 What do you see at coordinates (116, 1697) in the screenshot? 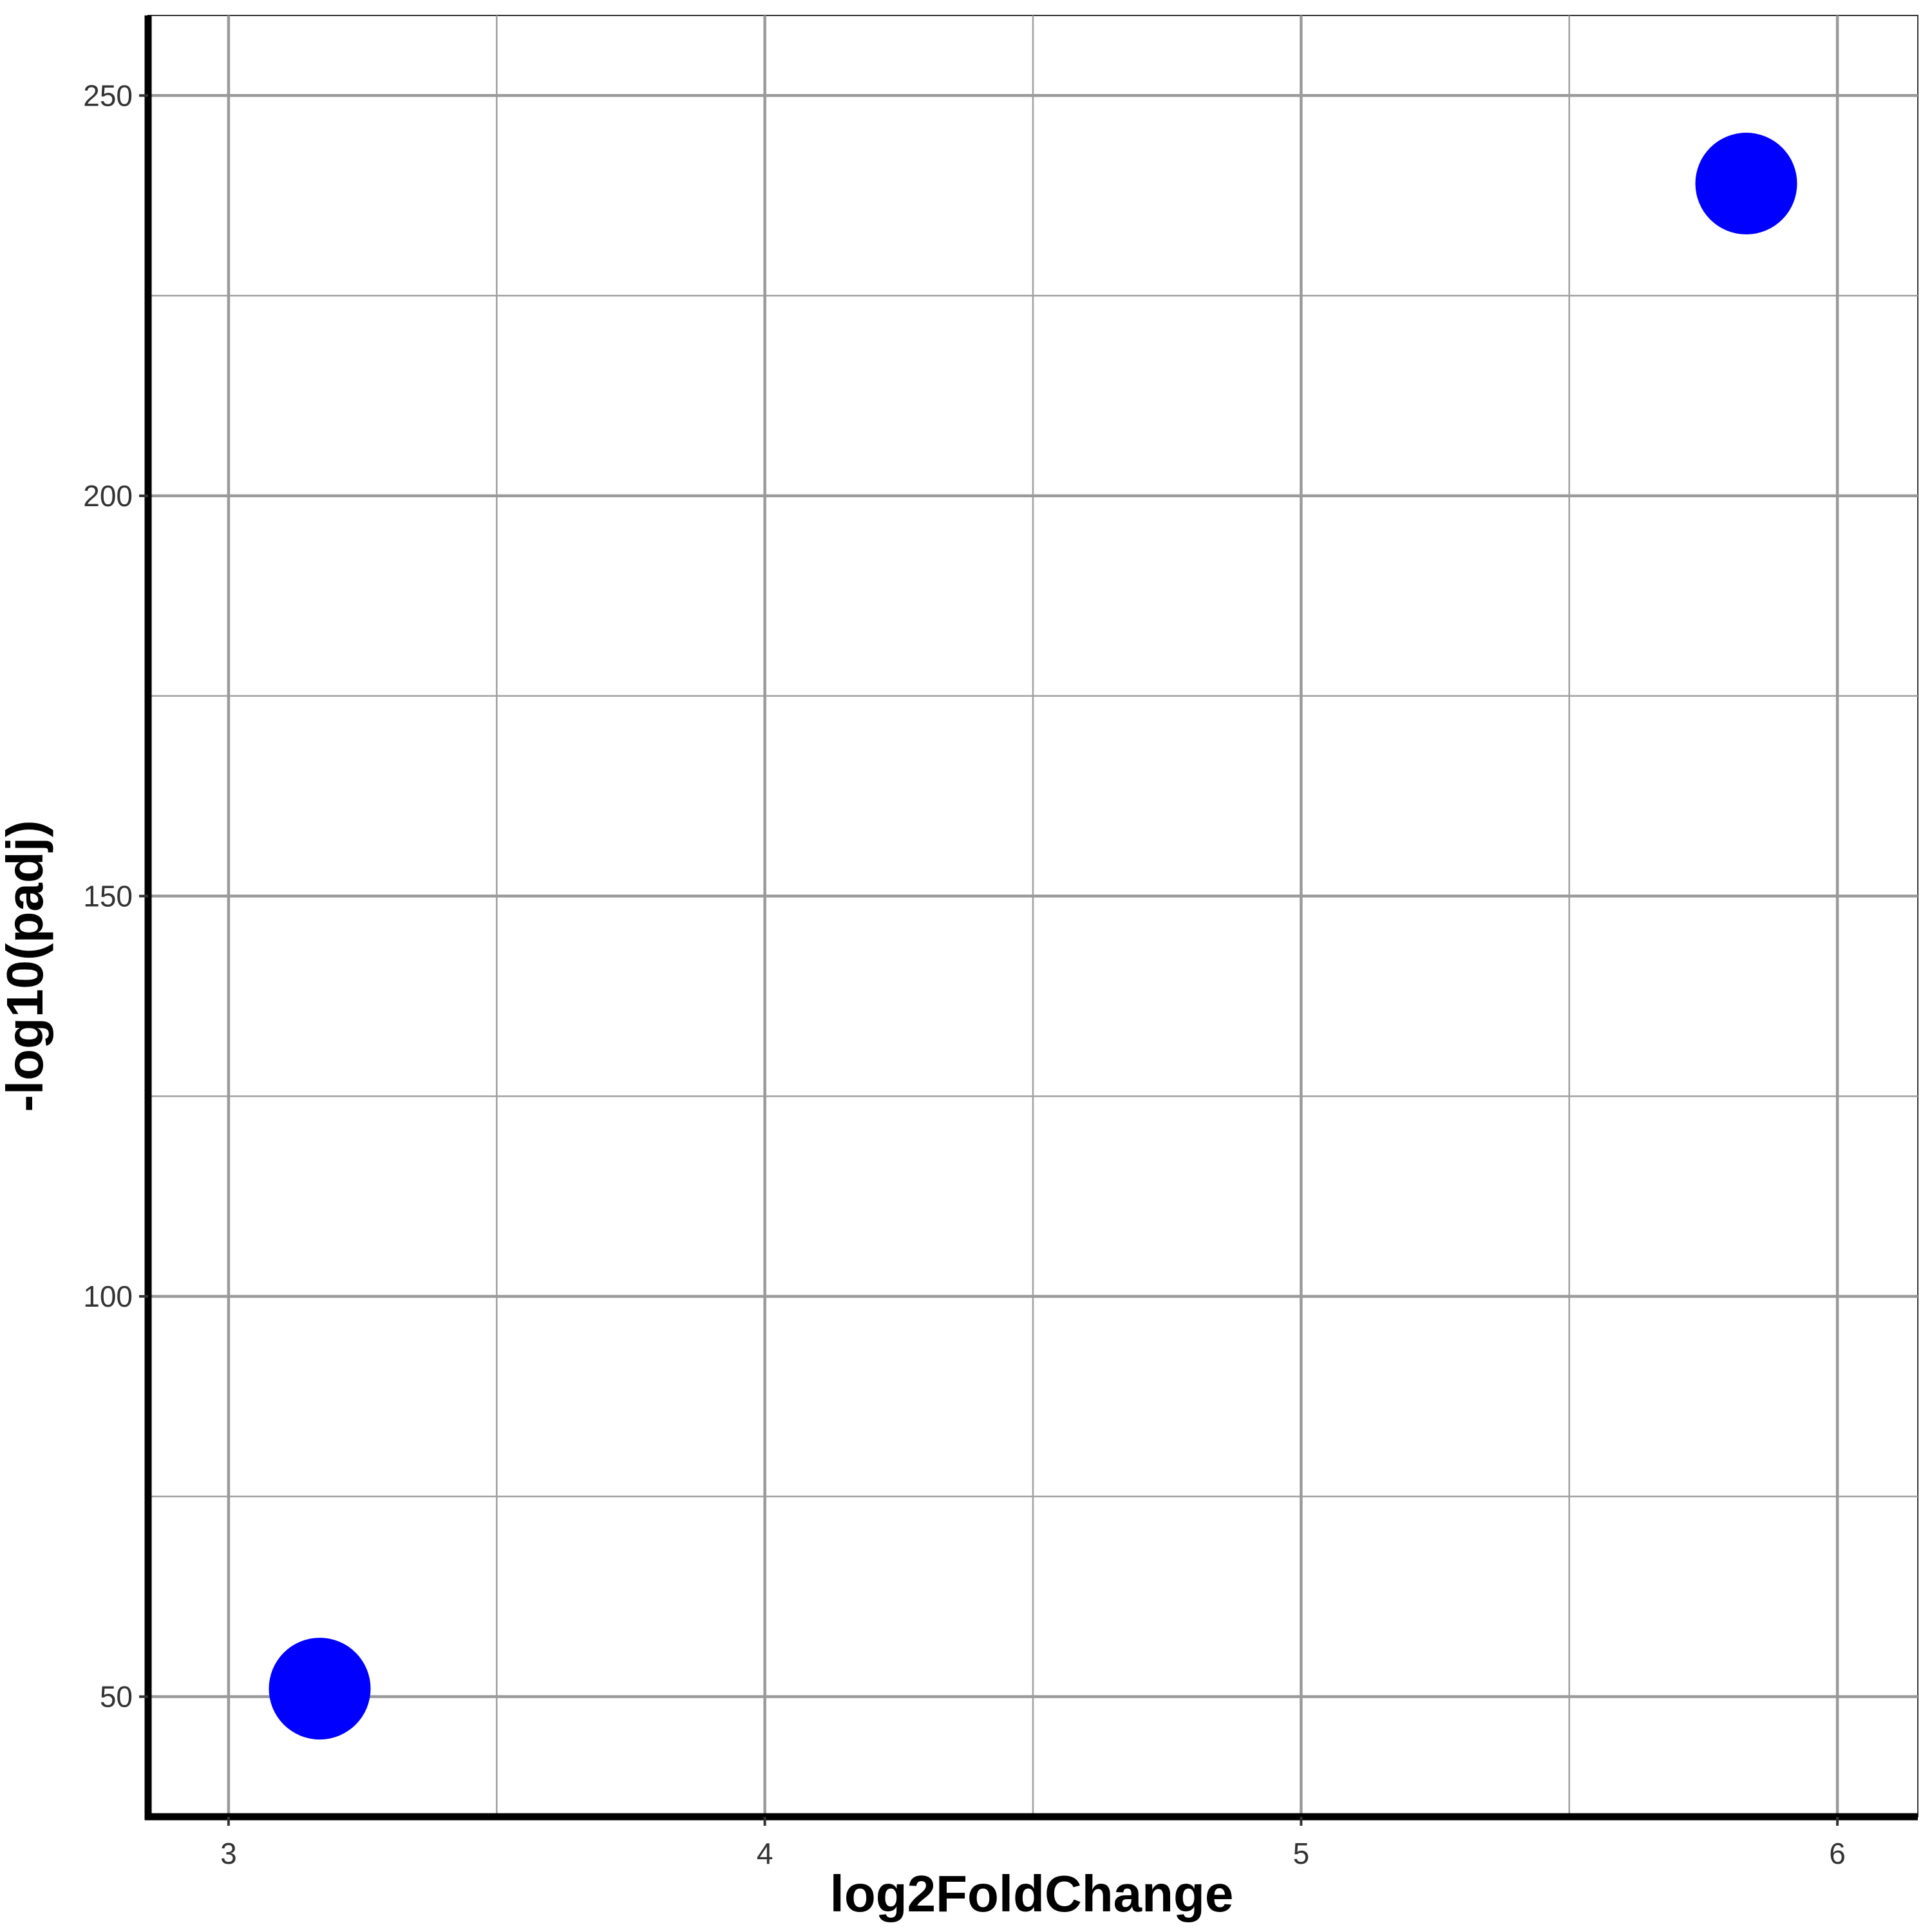
I see `y-tick-label: 50` at bounding box center [116, 1697].